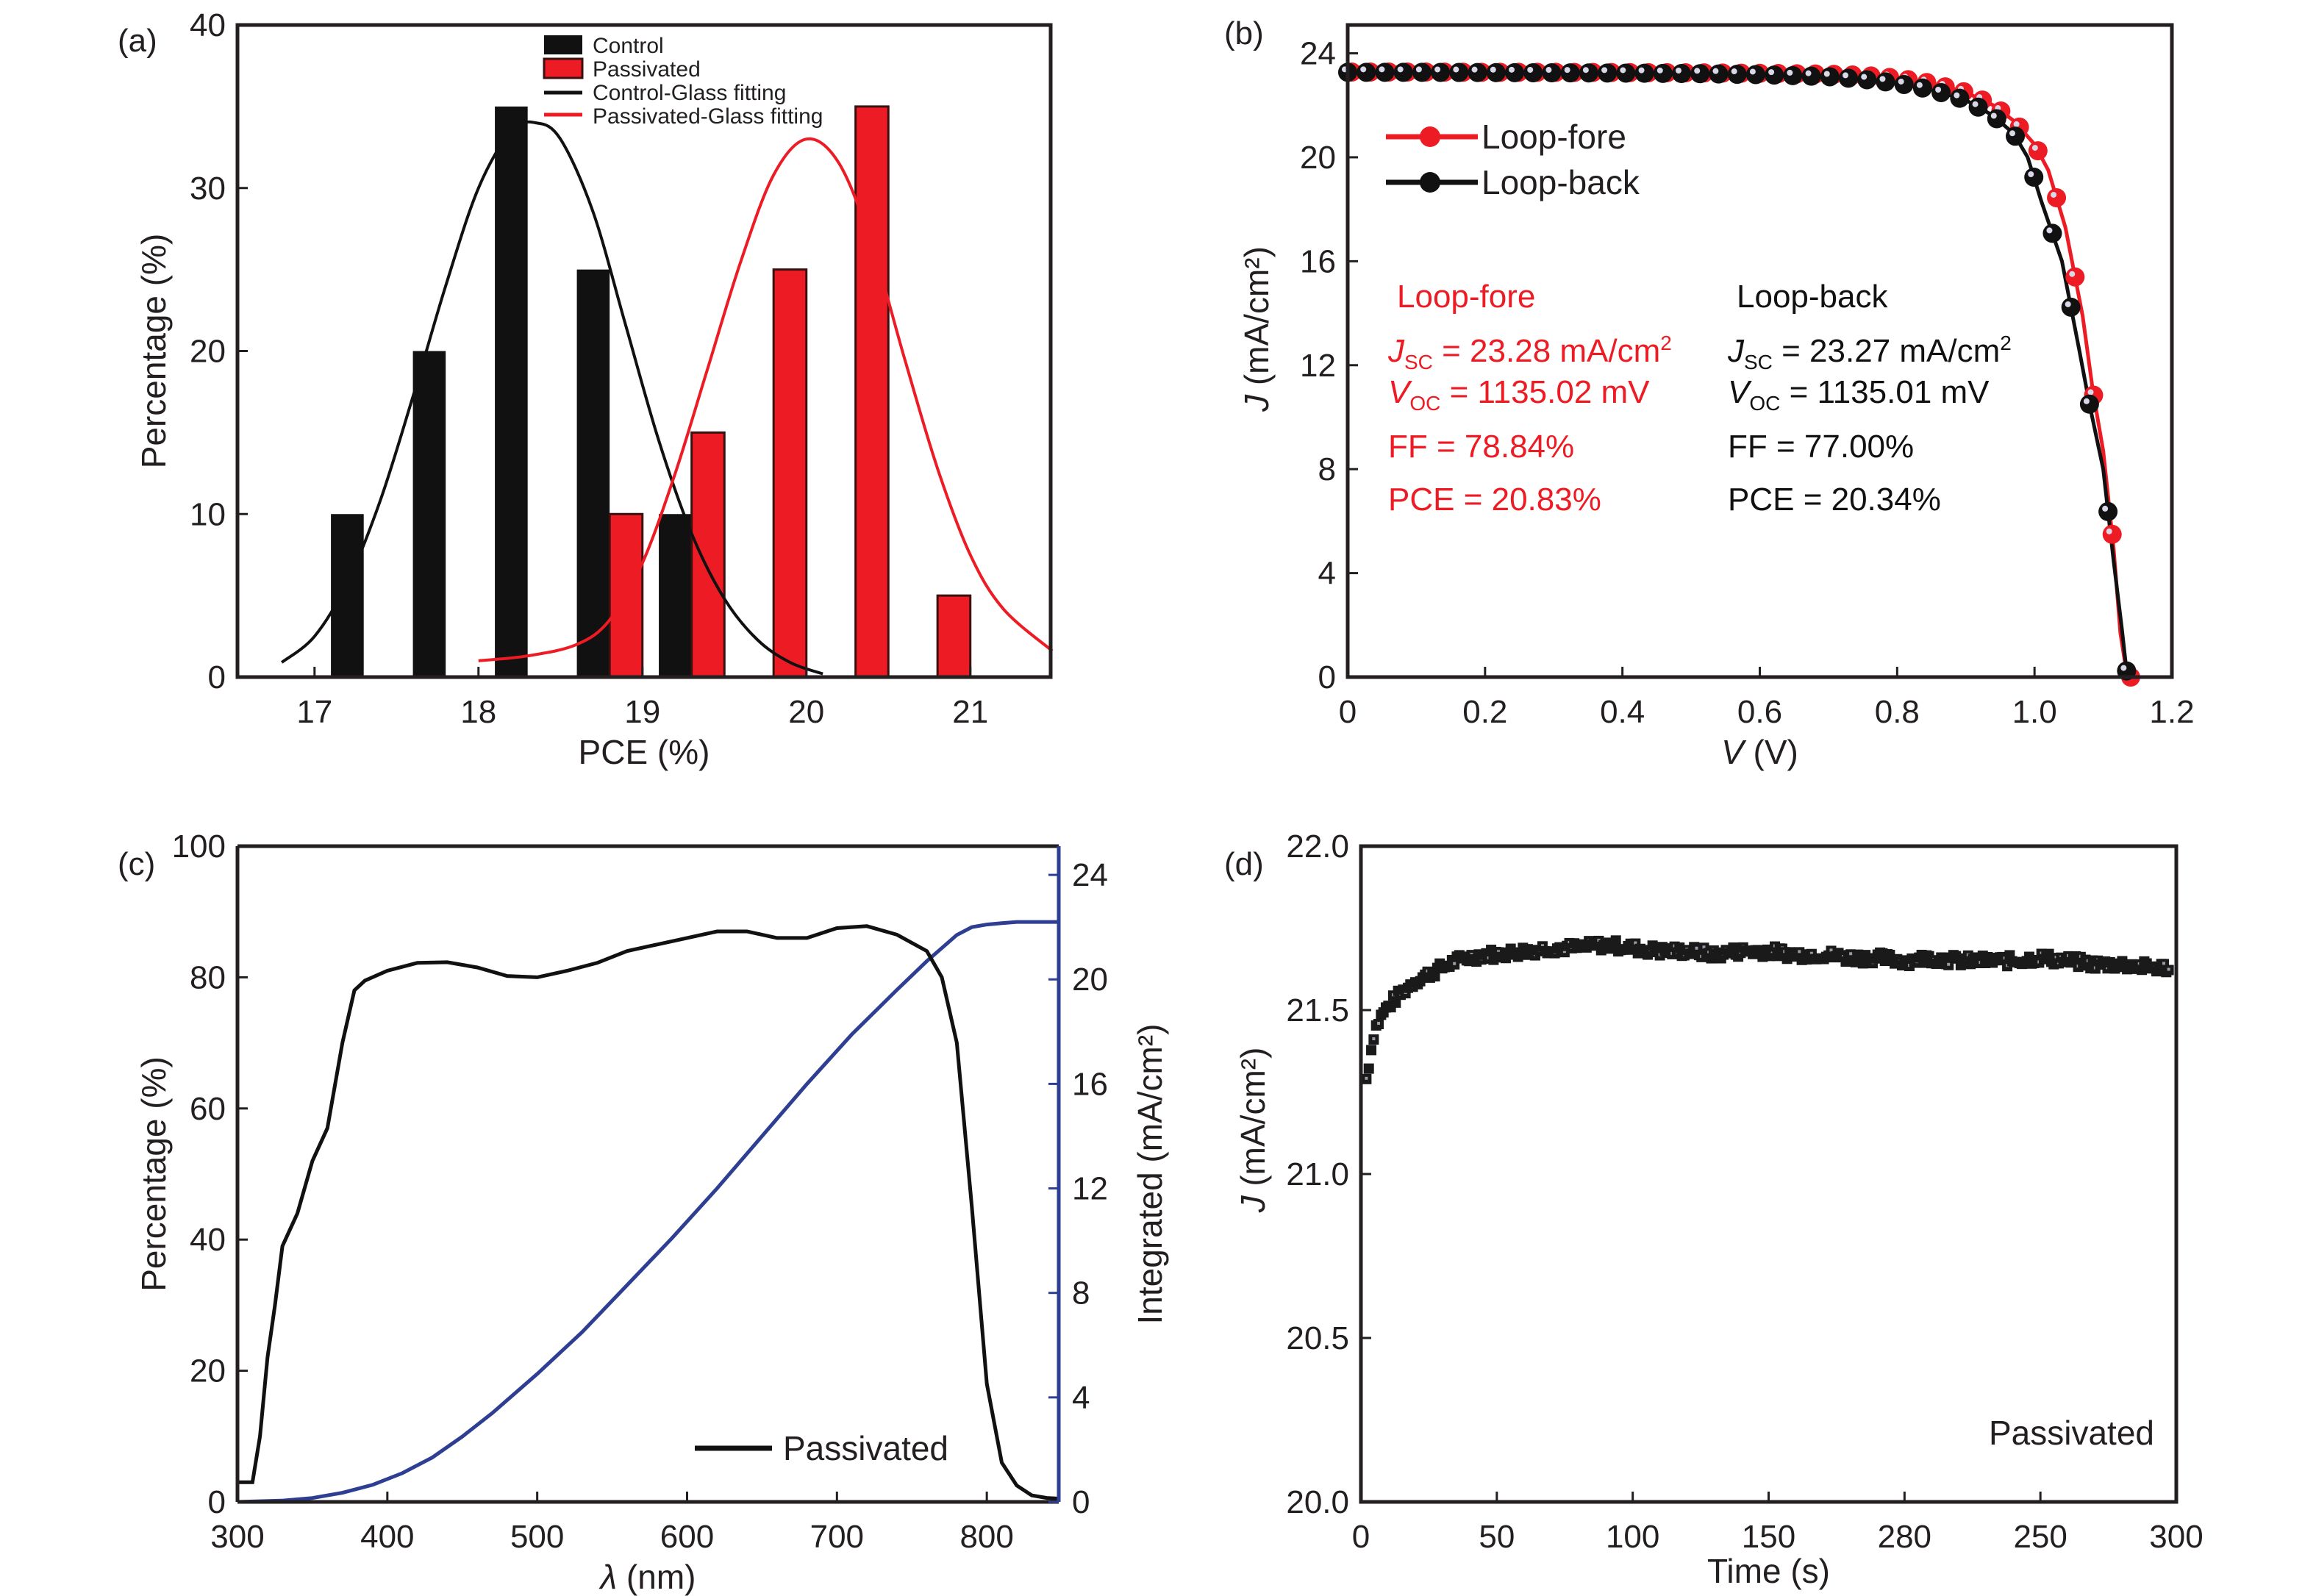 The height and width of the screenshot is (1596, 2316). I want to click on y-tick-label: 16, so click(1318, 261).